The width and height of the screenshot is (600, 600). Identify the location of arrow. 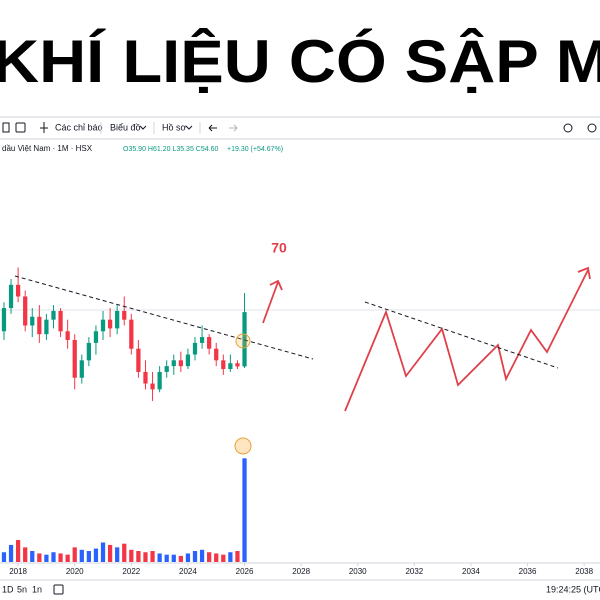
(272, 301).